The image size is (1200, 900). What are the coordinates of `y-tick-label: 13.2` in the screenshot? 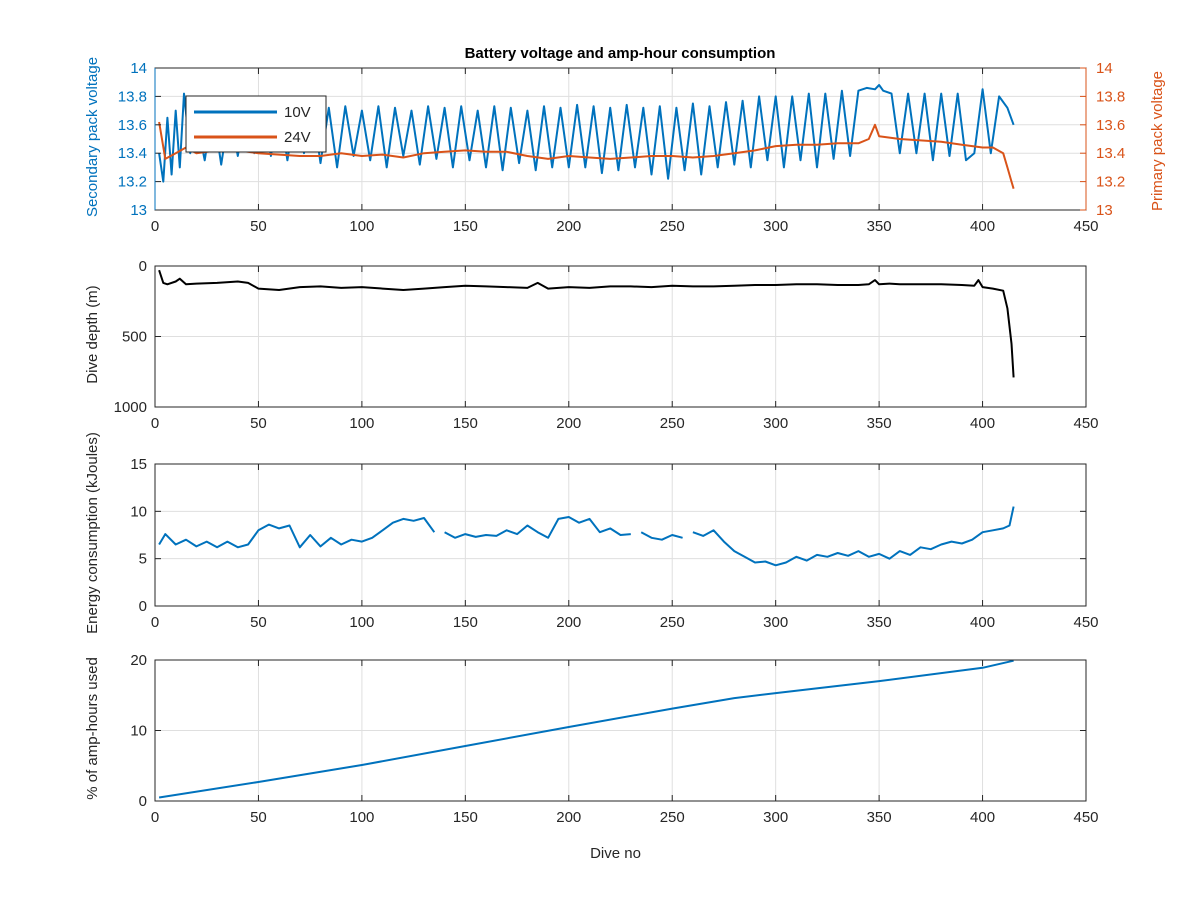 It's located at (132, 182).